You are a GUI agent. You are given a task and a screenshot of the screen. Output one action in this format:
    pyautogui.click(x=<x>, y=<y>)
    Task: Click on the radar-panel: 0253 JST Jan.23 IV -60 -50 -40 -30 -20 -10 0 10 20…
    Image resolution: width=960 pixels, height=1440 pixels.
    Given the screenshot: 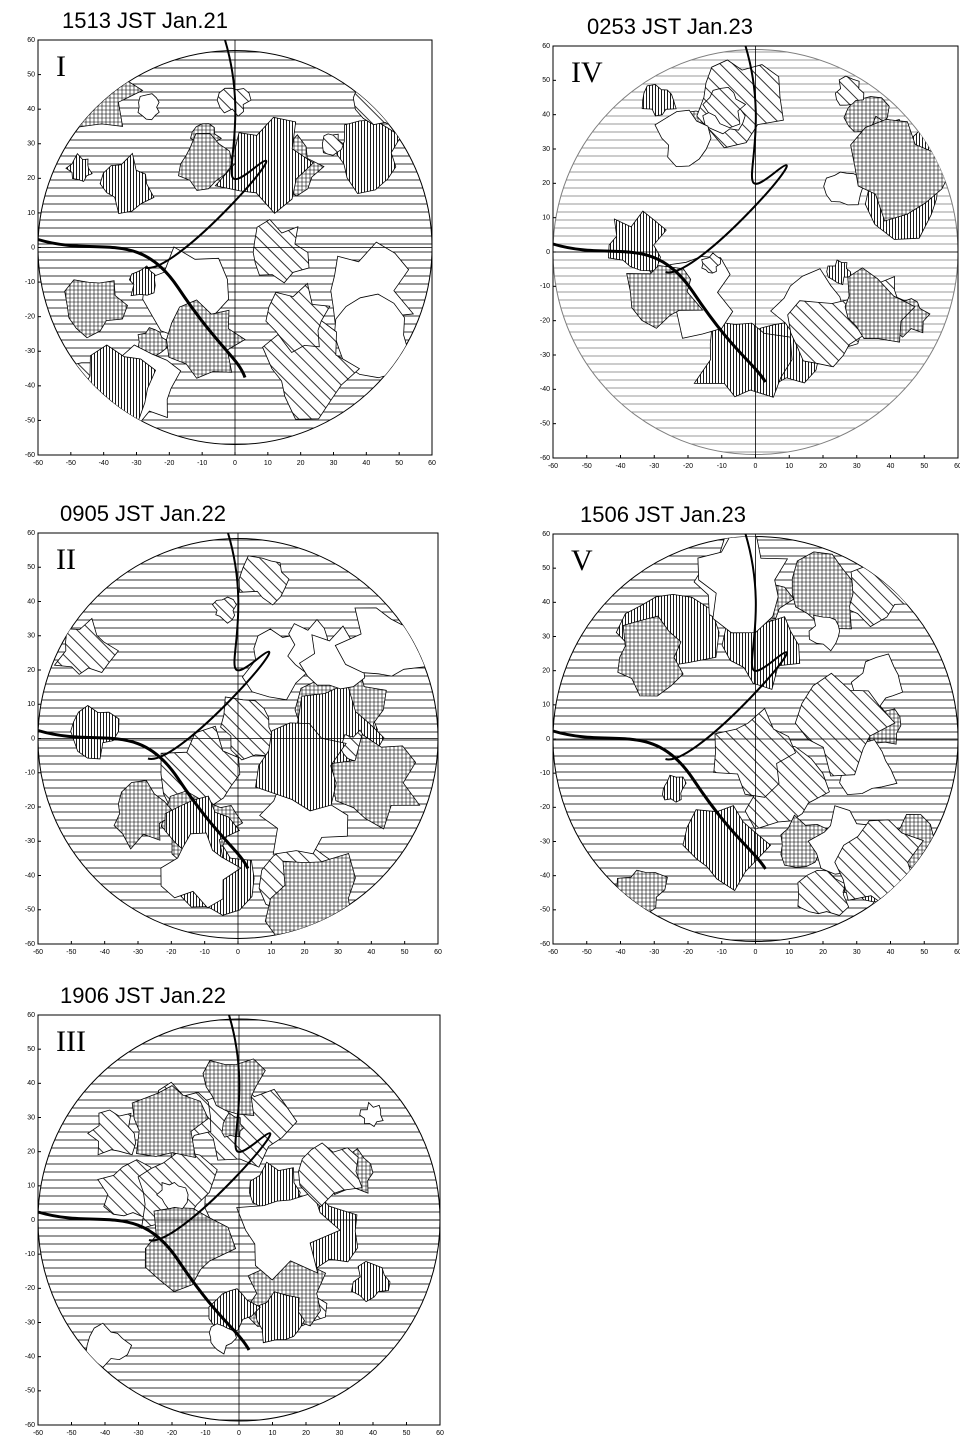 What is the action you would take?
    pyautogui.click(x=750, y=242)
    